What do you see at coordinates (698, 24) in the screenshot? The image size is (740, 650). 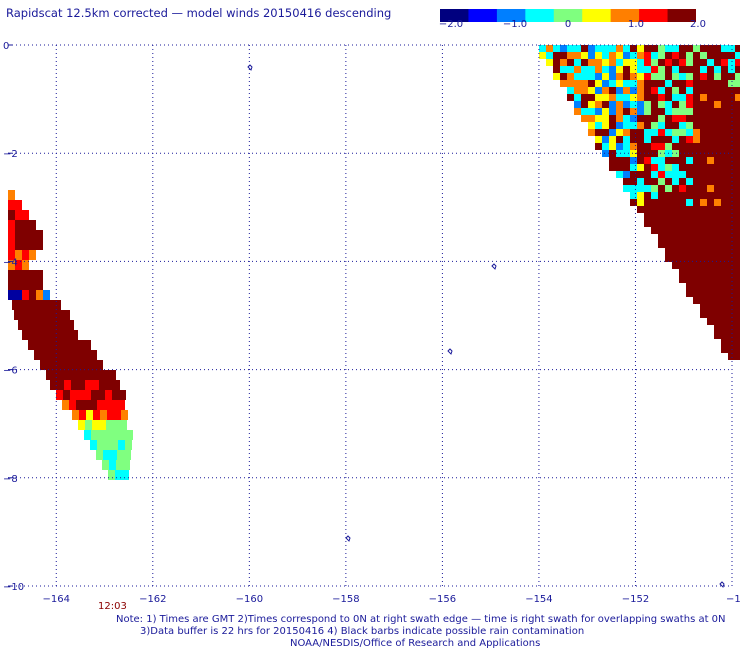 I see `colorbar-tick: 2.0` at bounding box center [698, 24].